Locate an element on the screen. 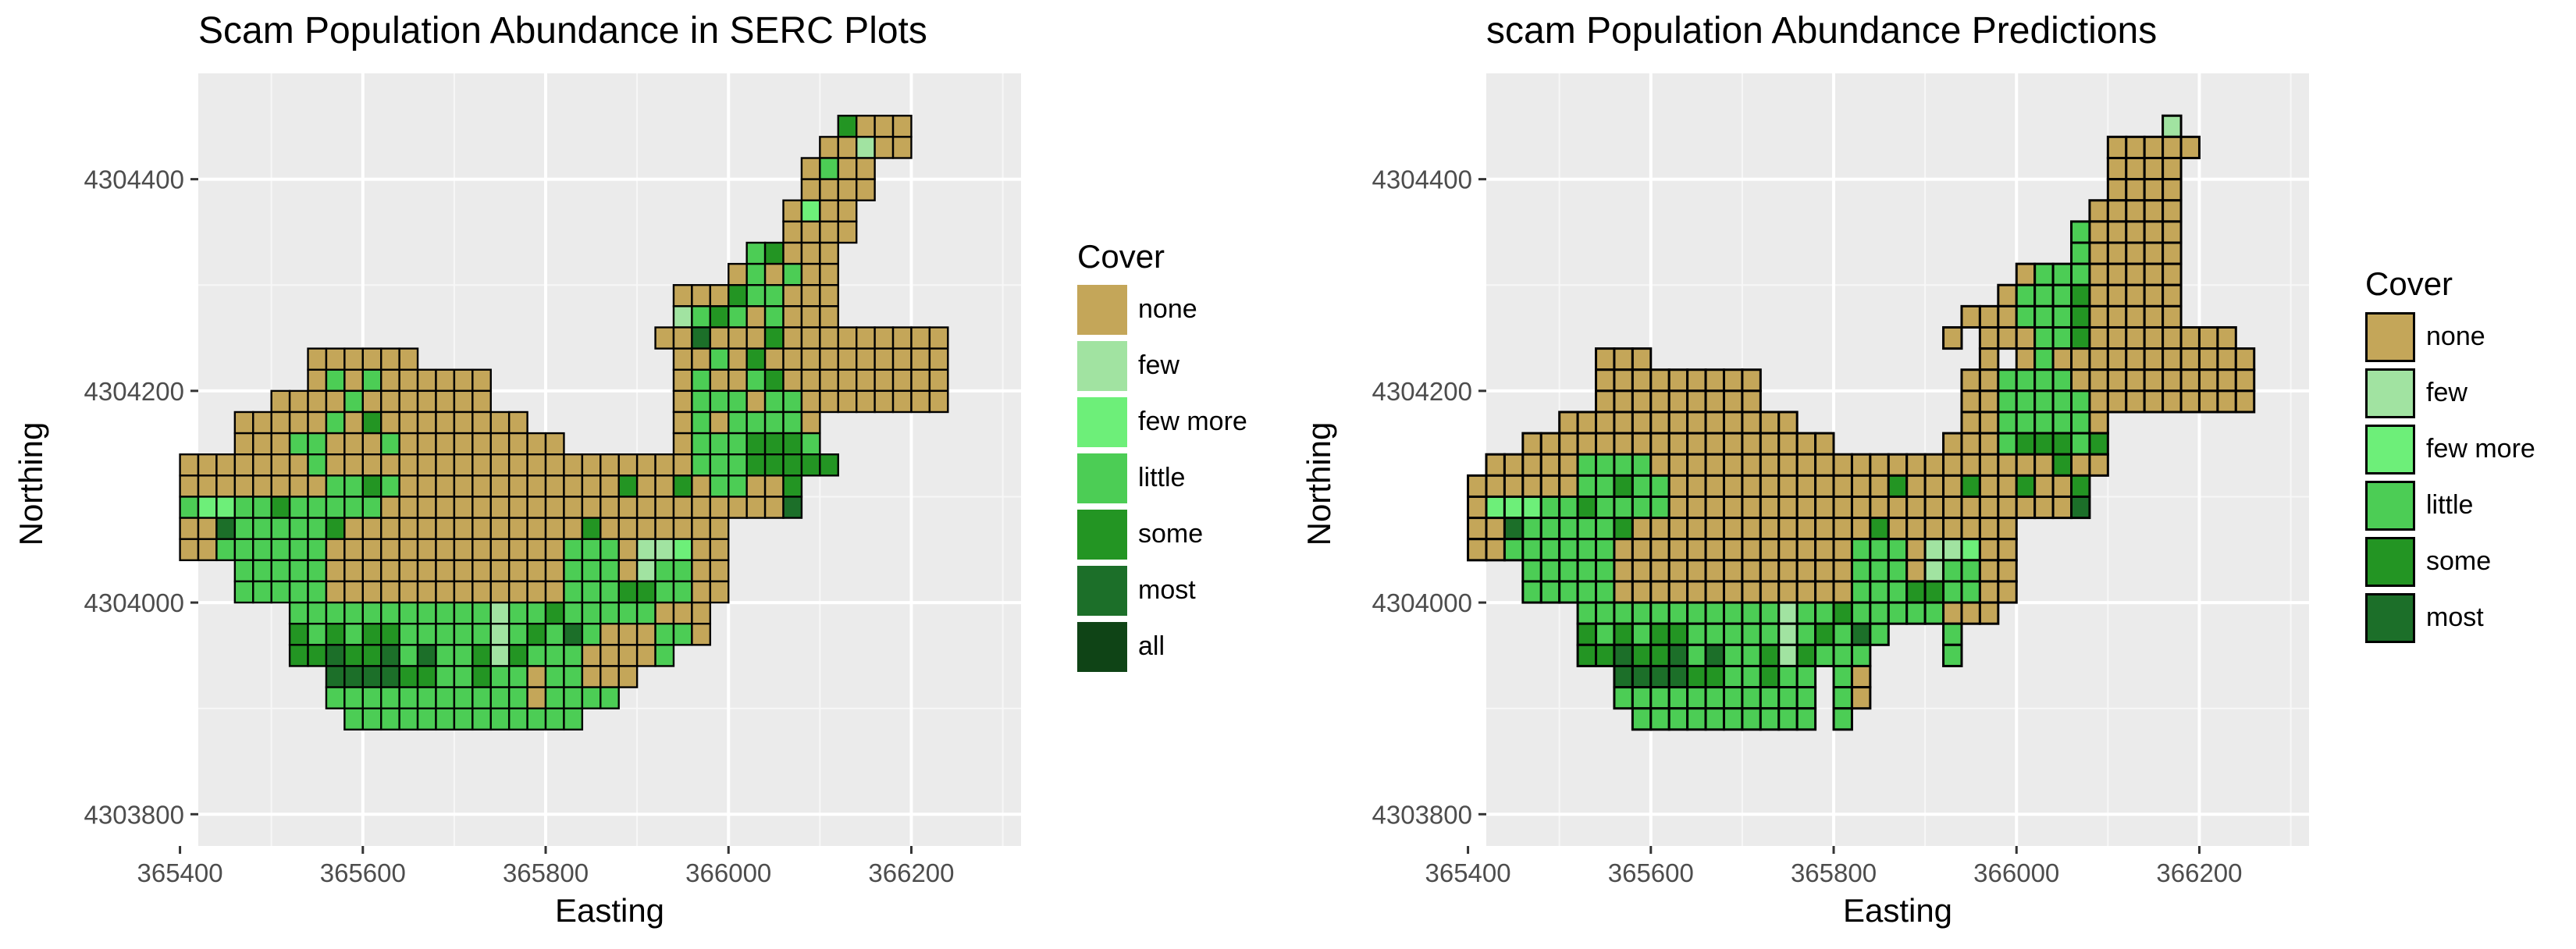 Image resolution: width=2576 pixels, height=949 pixels. x-tick-label: 366000 is located at coordinates (2016, 872).